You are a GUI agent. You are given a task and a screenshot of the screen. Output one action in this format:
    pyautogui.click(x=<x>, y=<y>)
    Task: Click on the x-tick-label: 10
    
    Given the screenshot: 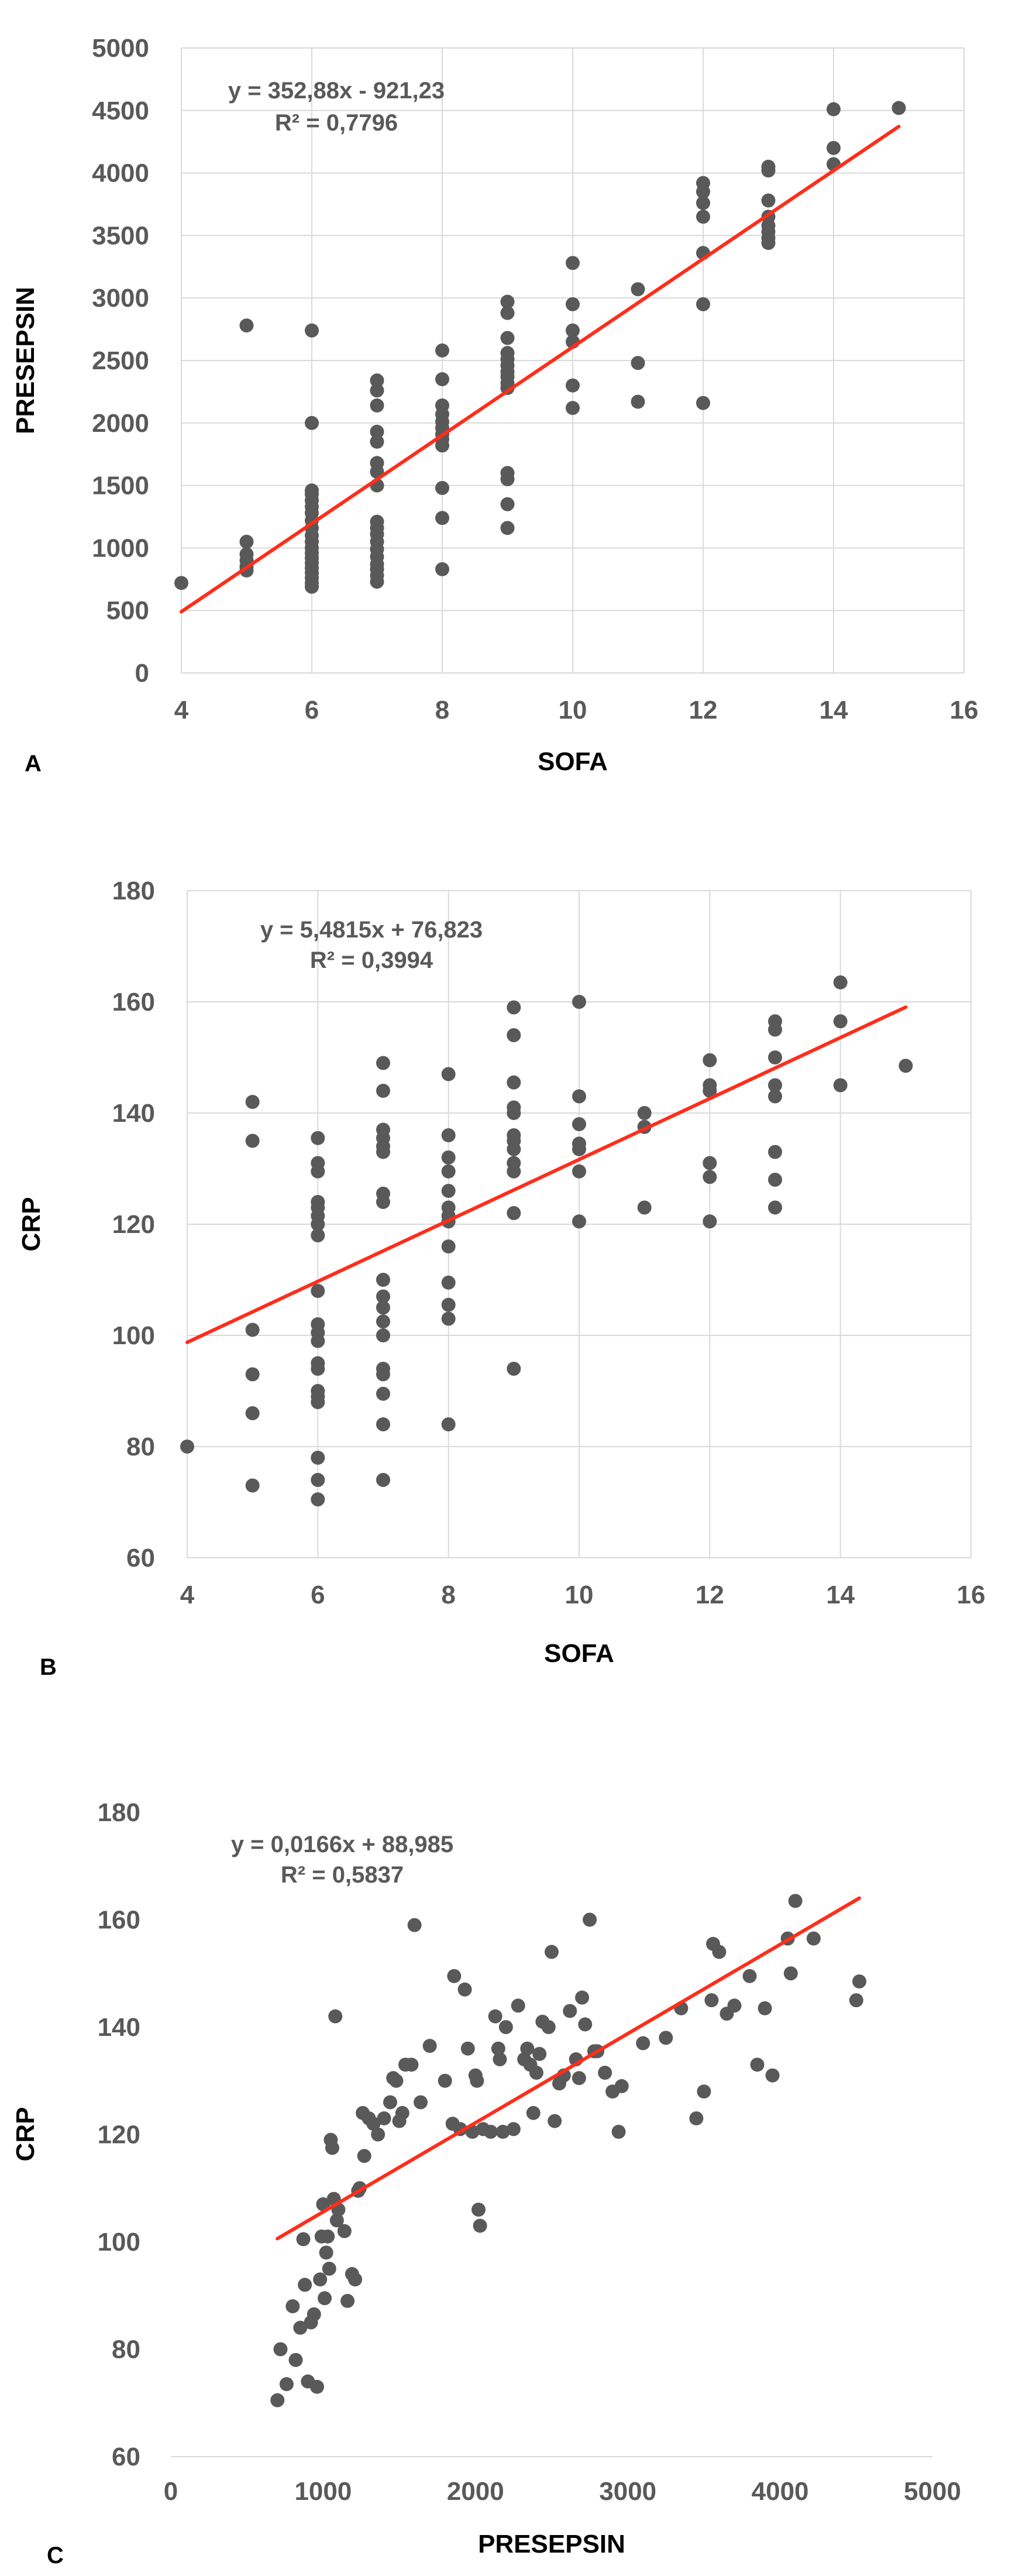 What is the action you would take?
    pyautogui.click(x=573, y=710)
    